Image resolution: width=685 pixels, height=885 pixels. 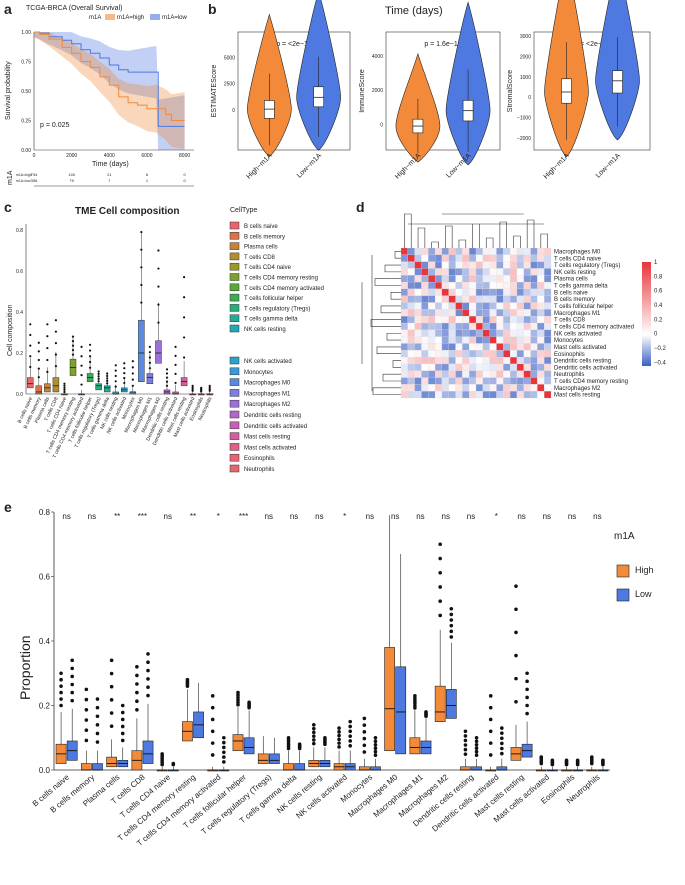 What do you see at coordinates (26, 122) in the screenshot?
I see `km-ytick-label: 0.25` at bounding box center [26, 122].